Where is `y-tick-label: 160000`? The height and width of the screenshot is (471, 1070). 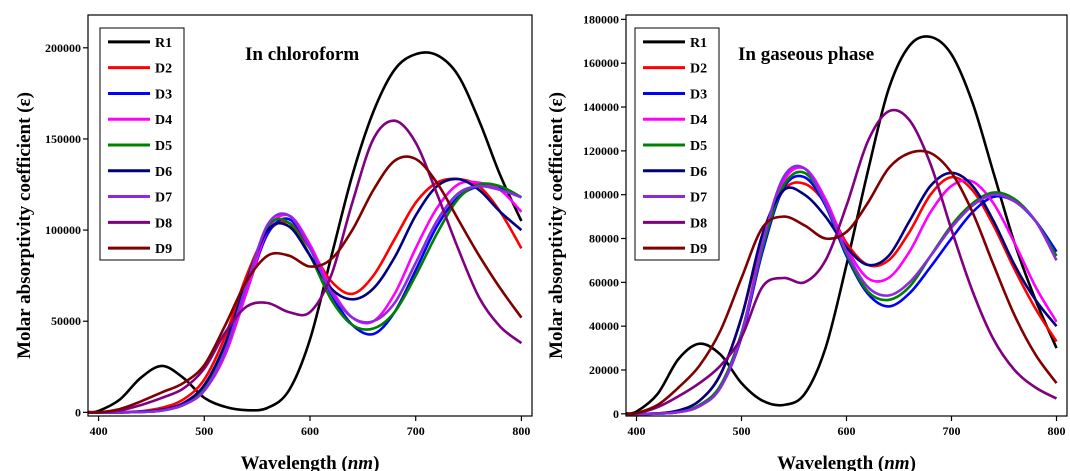 y-tick-label: 160000 is located at coordinates (601, 63).